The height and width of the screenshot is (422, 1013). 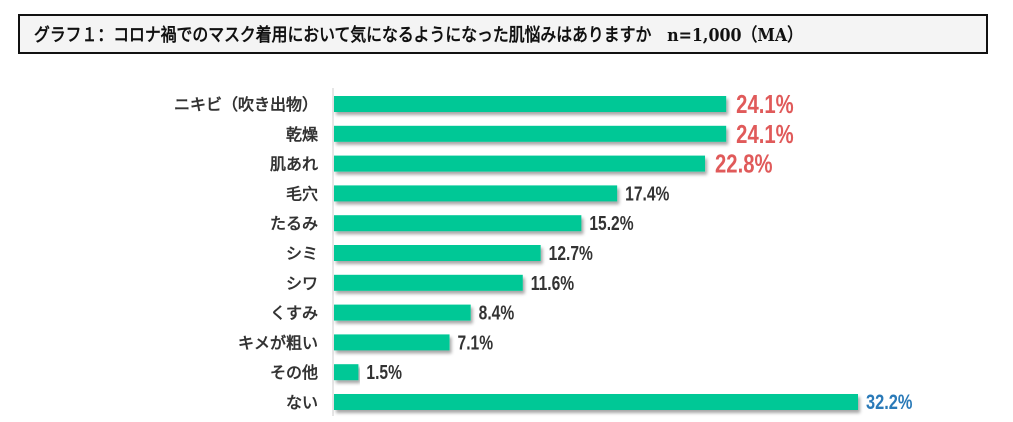 I want to click on value-label: 8.4%, so click(x=497, y=313).